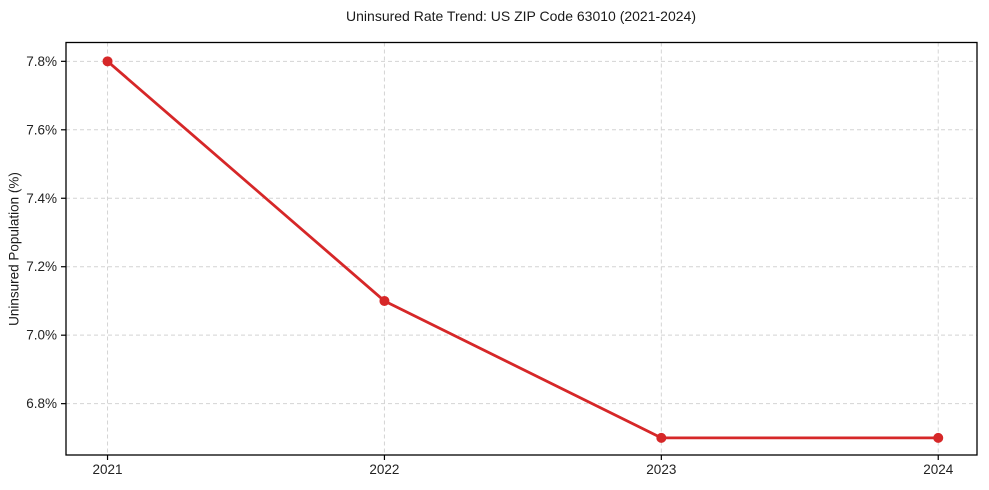 This screenshot has height=490, width=989. Describe the element at coordinates (108, 469) in the screenshot. I see `x-tick-label: 2021` at that location.